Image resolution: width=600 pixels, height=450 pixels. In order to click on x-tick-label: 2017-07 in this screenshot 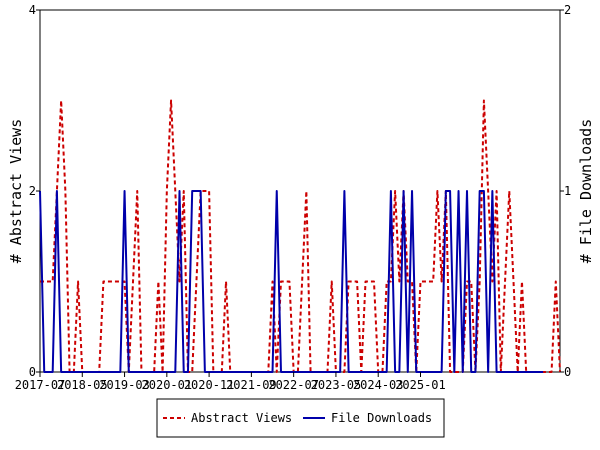, I will do `click(40, 385)`.